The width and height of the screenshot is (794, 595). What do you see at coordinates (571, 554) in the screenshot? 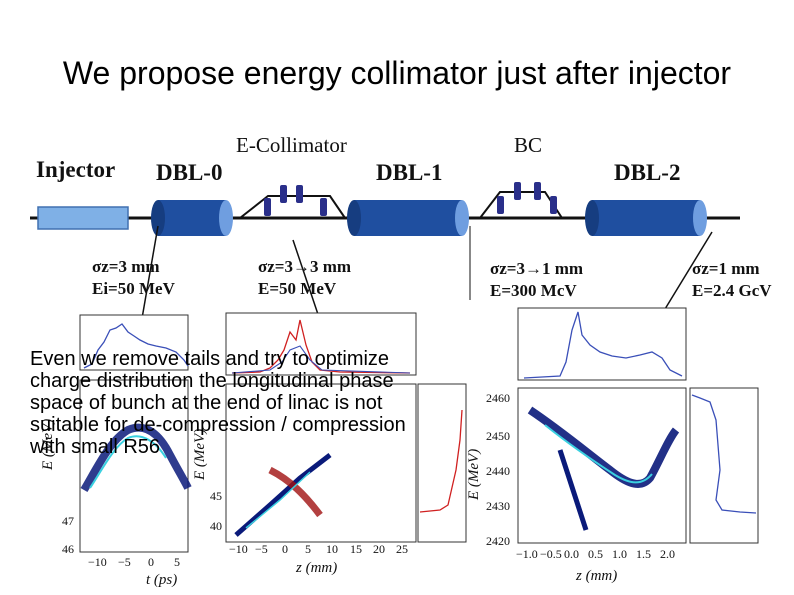
I see `x-tick: 0.0` at bounding box center [571, 554].